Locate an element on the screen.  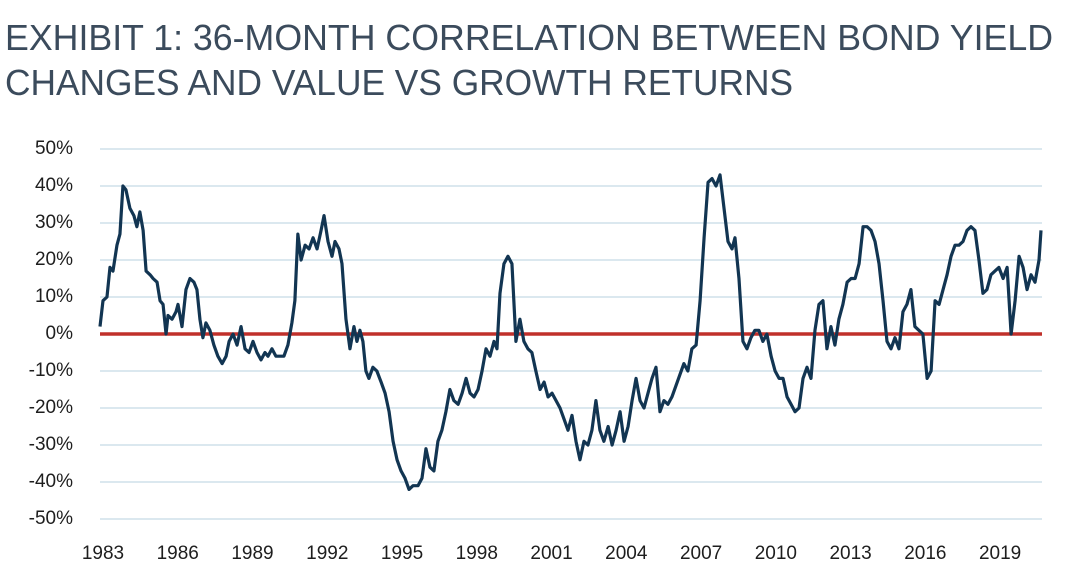
y-tick-label: 30% is located at coordinates (54, 222).